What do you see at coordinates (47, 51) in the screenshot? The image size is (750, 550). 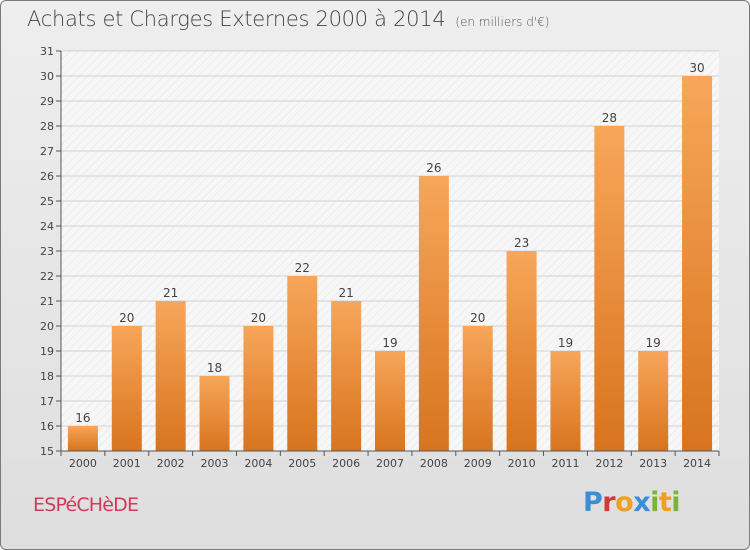 I see `y-tick-label: 31` at bounding box center [47, 51].